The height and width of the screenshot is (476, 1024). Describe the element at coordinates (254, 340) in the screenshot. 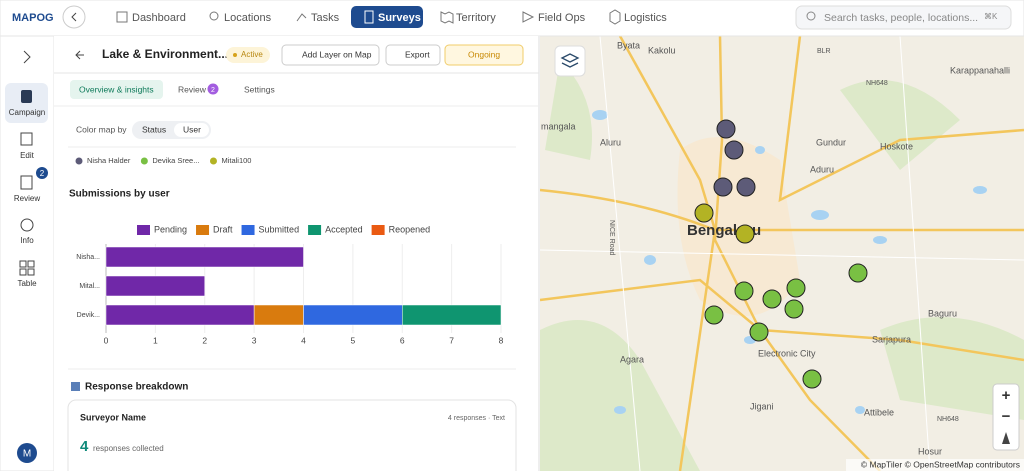

I see `x-tick-label: 3` at that location.